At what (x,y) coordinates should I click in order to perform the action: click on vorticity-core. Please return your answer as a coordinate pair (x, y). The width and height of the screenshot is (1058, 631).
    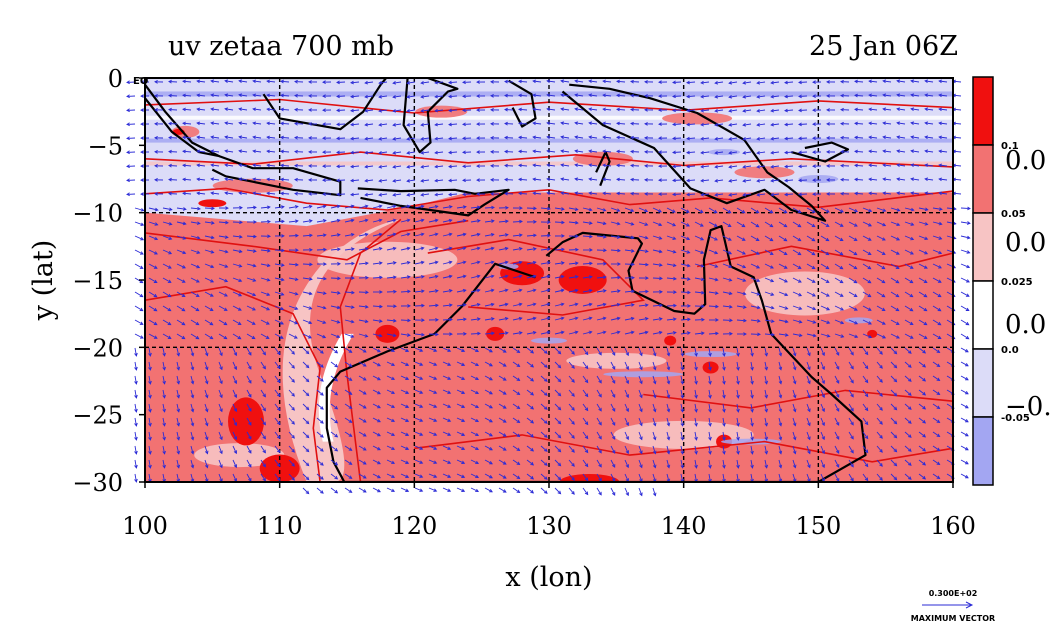
    Looking at the image, I should click on (495, 333).